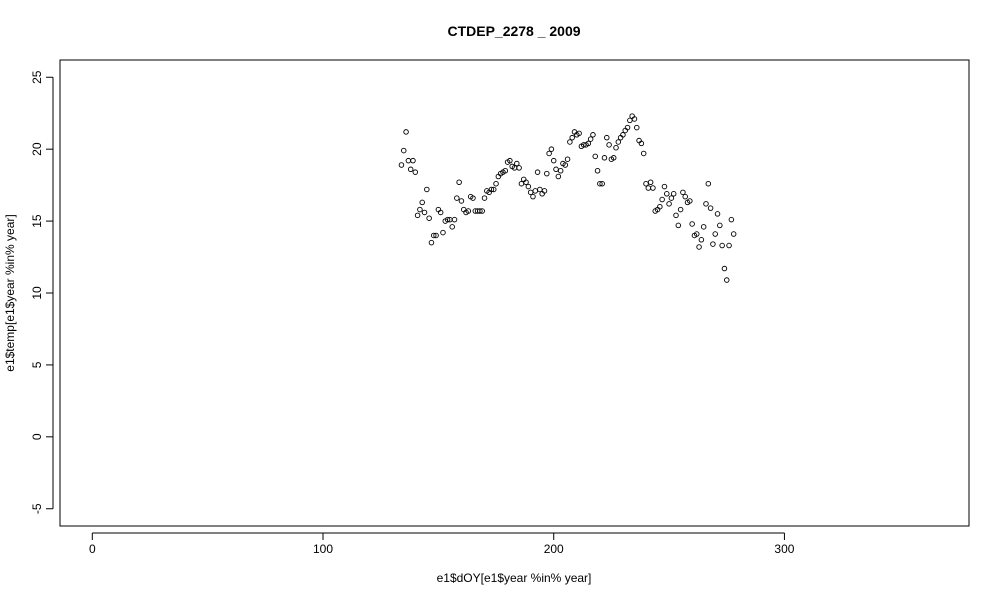  I want to click on y-tick-label: 0, so click(37, 436).